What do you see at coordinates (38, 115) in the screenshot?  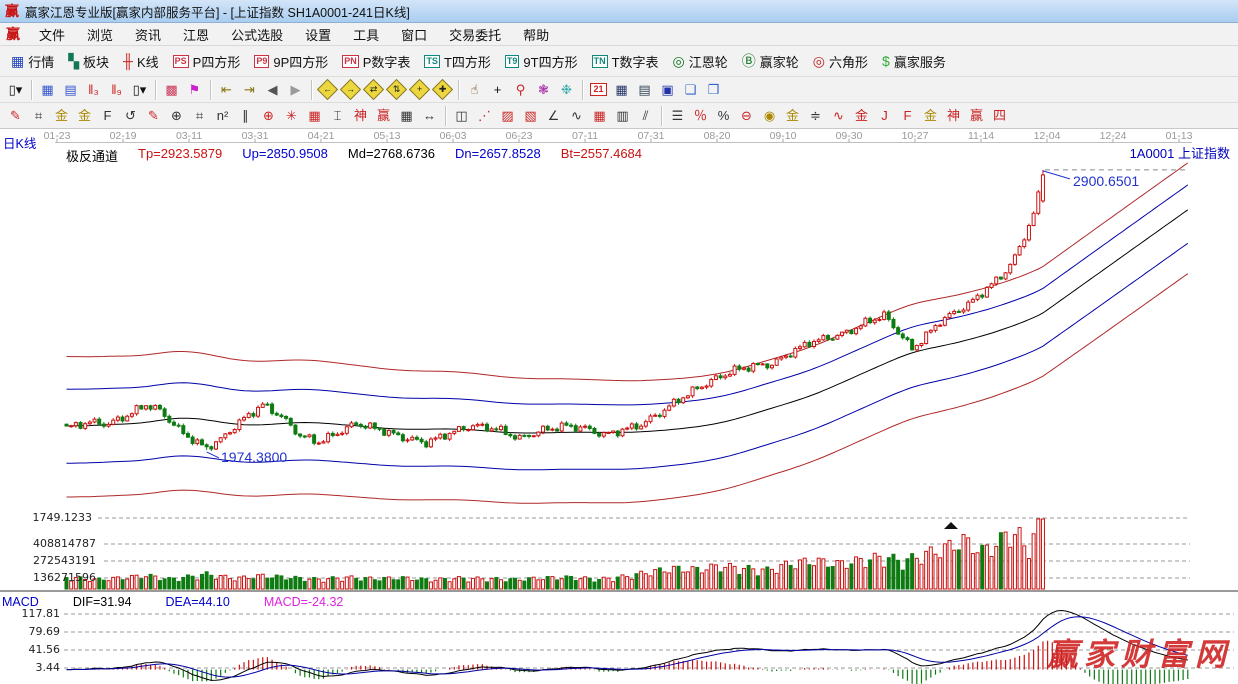 I see `tool-grid-lines: ⌗` at bounding box center [38, 115].